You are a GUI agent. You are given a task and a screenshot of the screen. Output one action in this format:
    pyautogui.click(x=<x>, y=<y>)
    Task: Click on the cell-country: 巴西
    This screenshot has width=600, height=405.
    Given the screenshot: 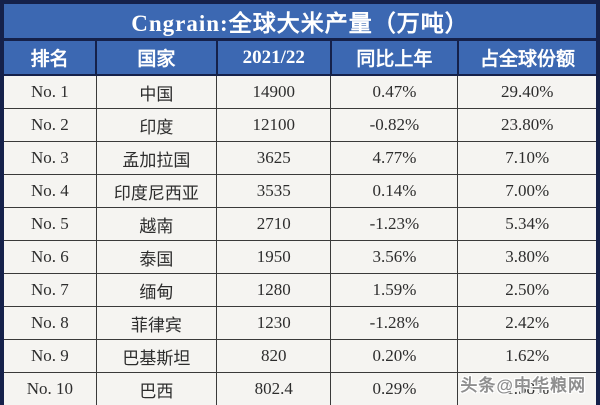 What is the action you would take?
    pyautogui.click(x=156, y=388)
    